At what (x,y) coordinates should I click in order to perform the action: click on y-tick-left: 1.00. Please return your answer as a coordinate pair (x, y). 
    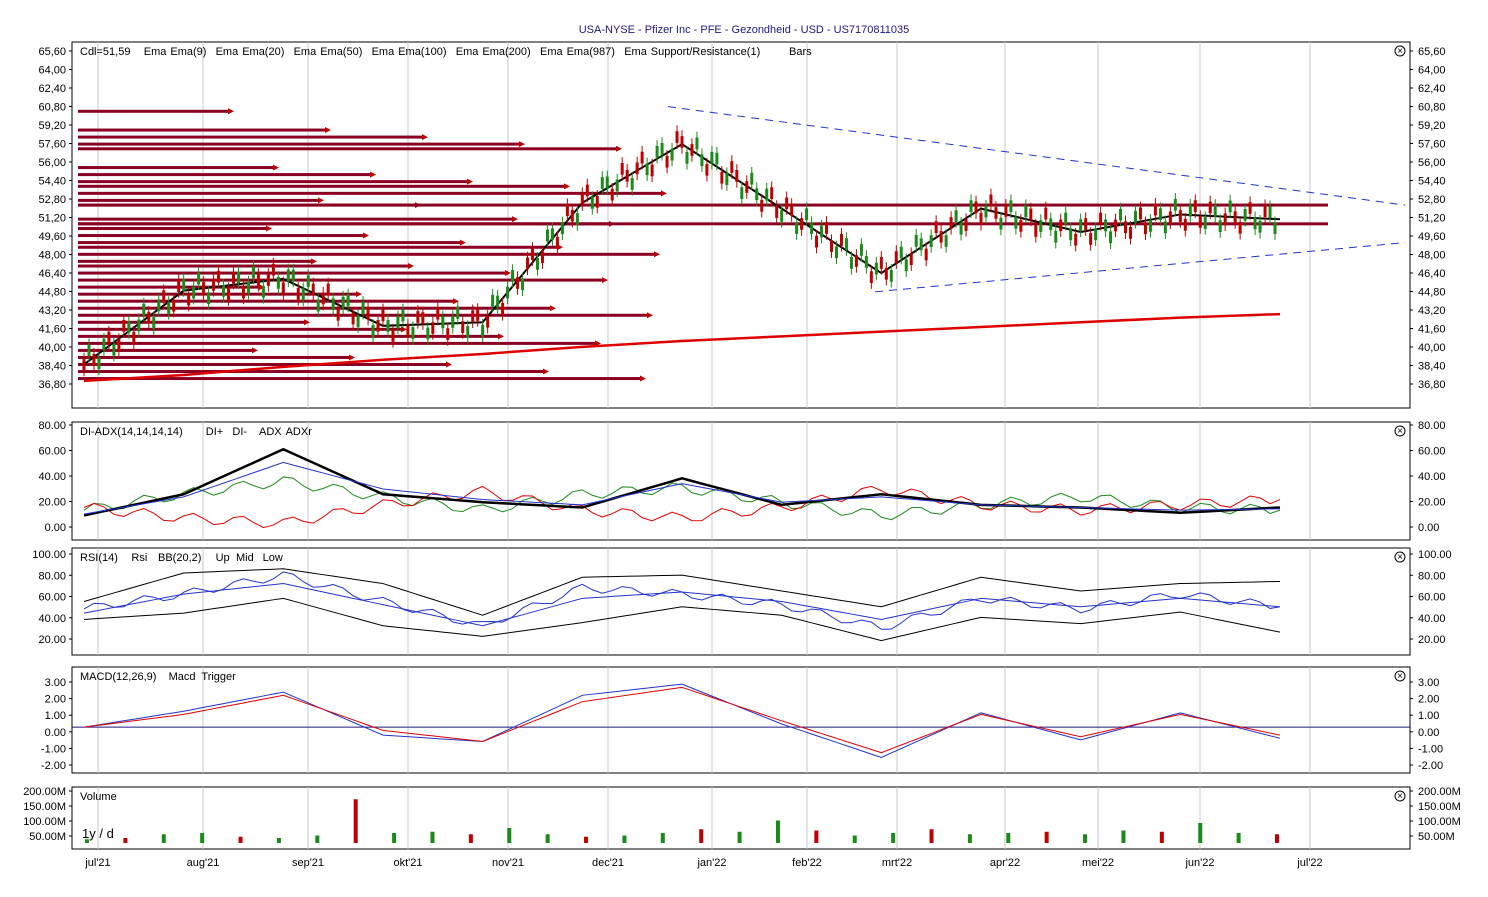
    Looking at the image, I should click on (55, 716).